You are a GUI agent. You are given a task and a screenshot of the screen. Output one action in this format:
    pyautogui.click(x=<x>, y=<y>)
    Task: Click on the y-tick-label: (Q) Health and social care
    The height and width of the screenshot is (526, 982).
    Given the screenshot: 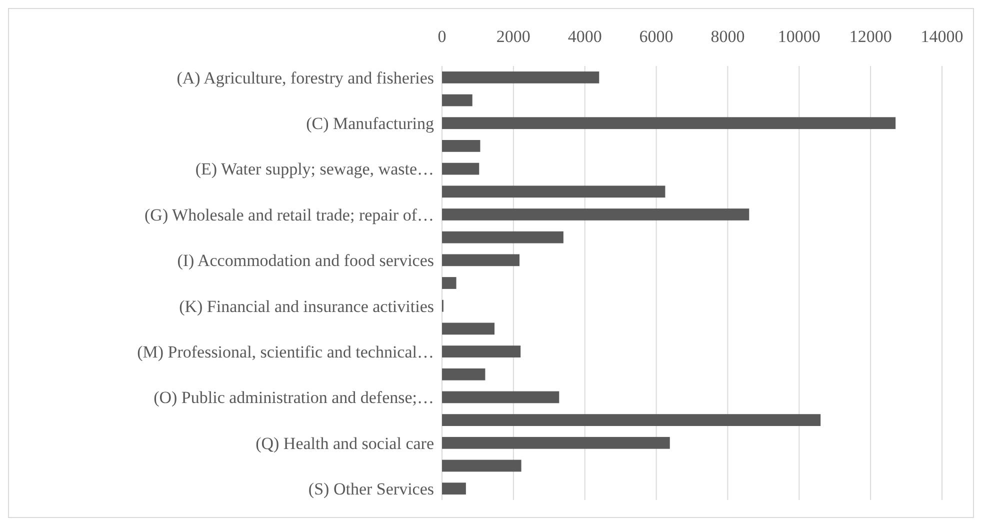 What is the action you would take?
    pyautogui.click(x=345, y=443)
    